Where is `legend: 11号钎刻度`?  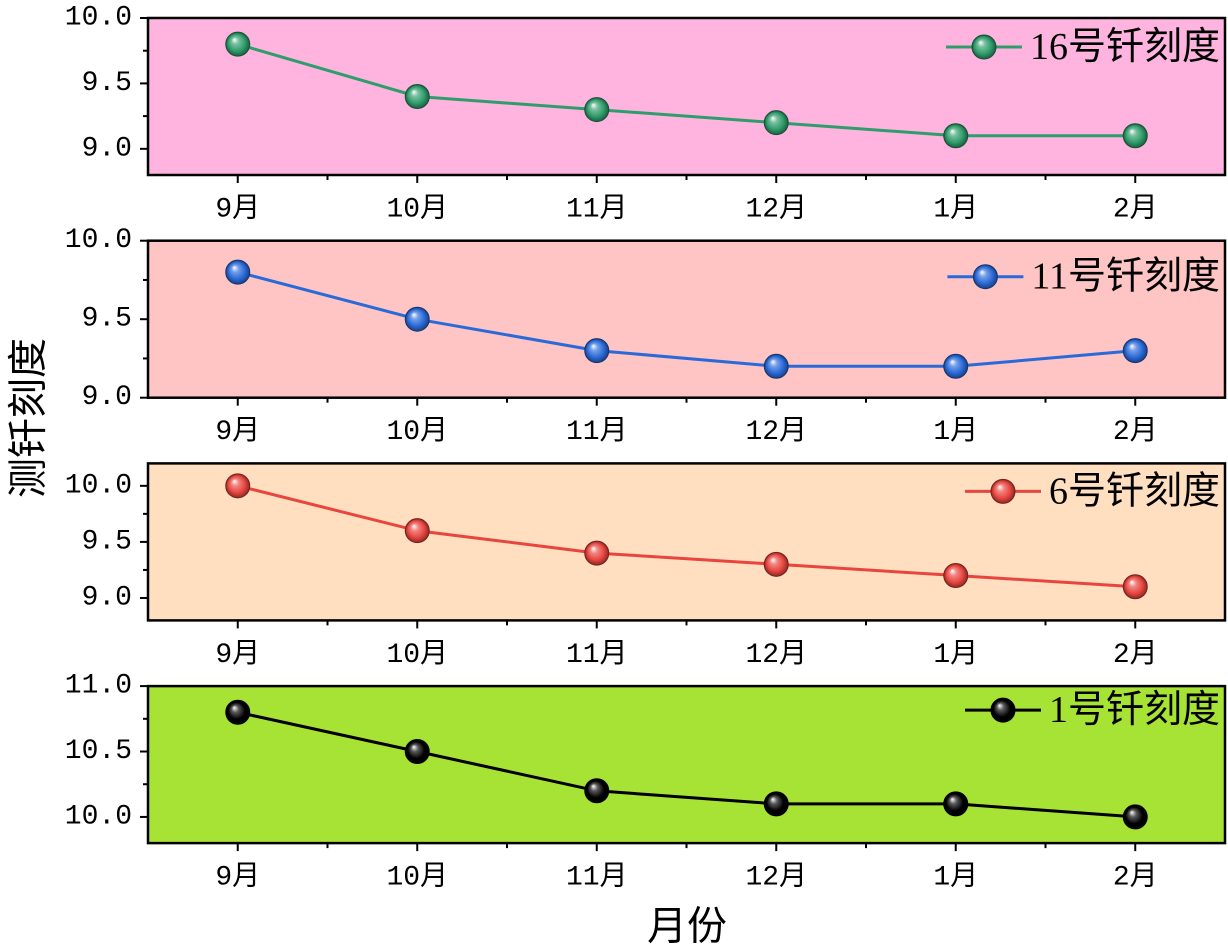
legend: 11号钎刻度 is located at coordinates (1083, 277).